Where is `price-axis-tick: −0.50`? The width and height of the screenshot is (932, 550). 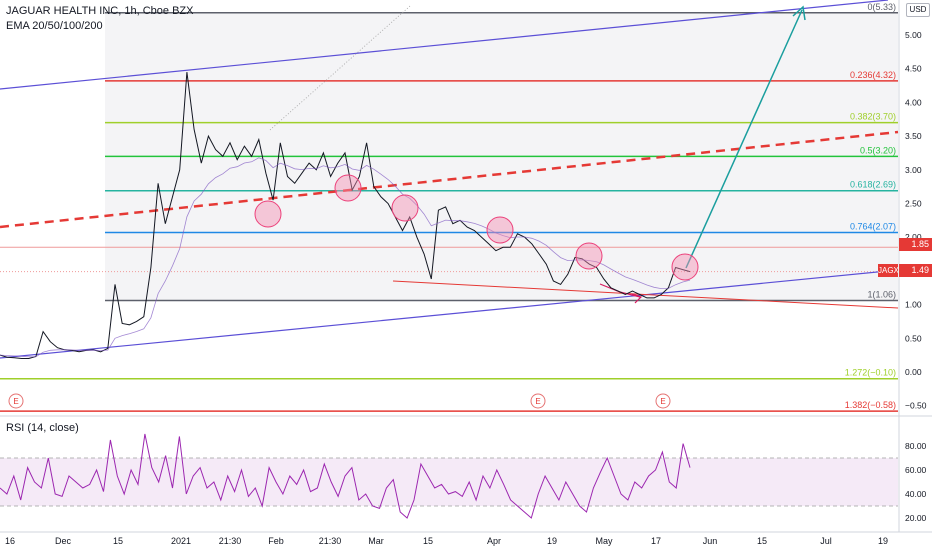 price-axis-tick: −0.50 is located at coordinates (916, 406).